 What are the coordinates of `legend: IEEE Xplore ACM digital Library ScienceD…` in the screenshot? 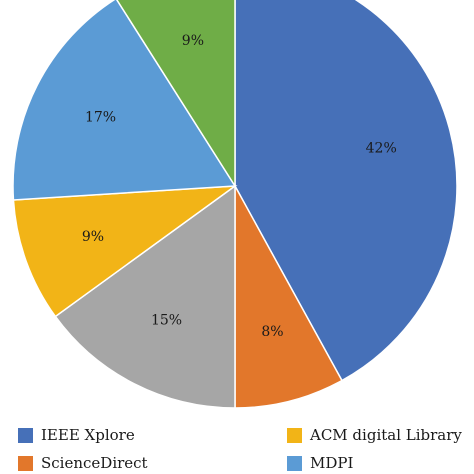 It's located at (237, 446).